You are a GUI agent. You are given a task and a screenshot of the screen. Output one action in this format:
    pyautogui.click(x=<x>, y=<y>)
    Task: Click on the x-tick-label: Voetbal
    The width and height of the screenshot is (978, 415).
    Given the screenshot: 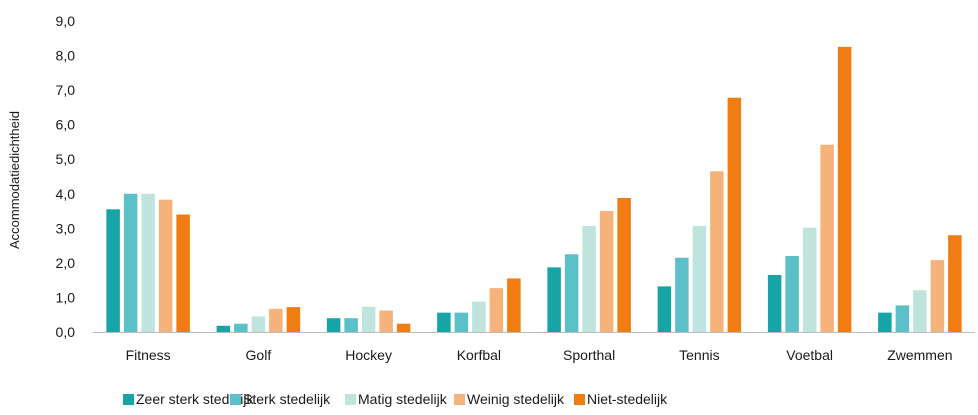 What is the action you would take?
    pyautogui.click(x=809, y=355)
    